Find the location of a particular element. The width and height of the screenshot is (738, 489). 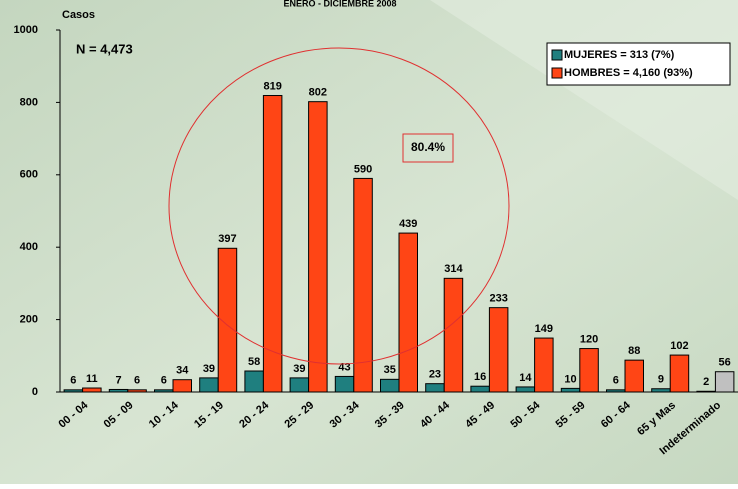

legend is located at coordinates (638, 64).